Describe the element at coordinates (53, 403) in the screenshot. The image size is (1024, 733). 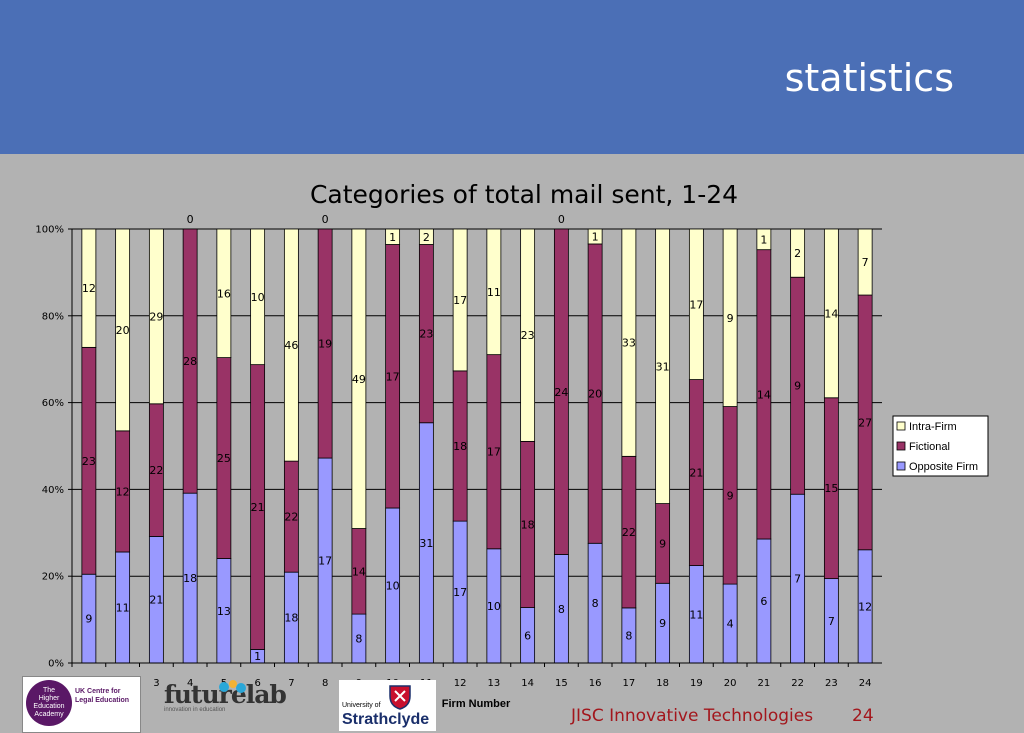
I see `y-tick-label: 60%` at that location.